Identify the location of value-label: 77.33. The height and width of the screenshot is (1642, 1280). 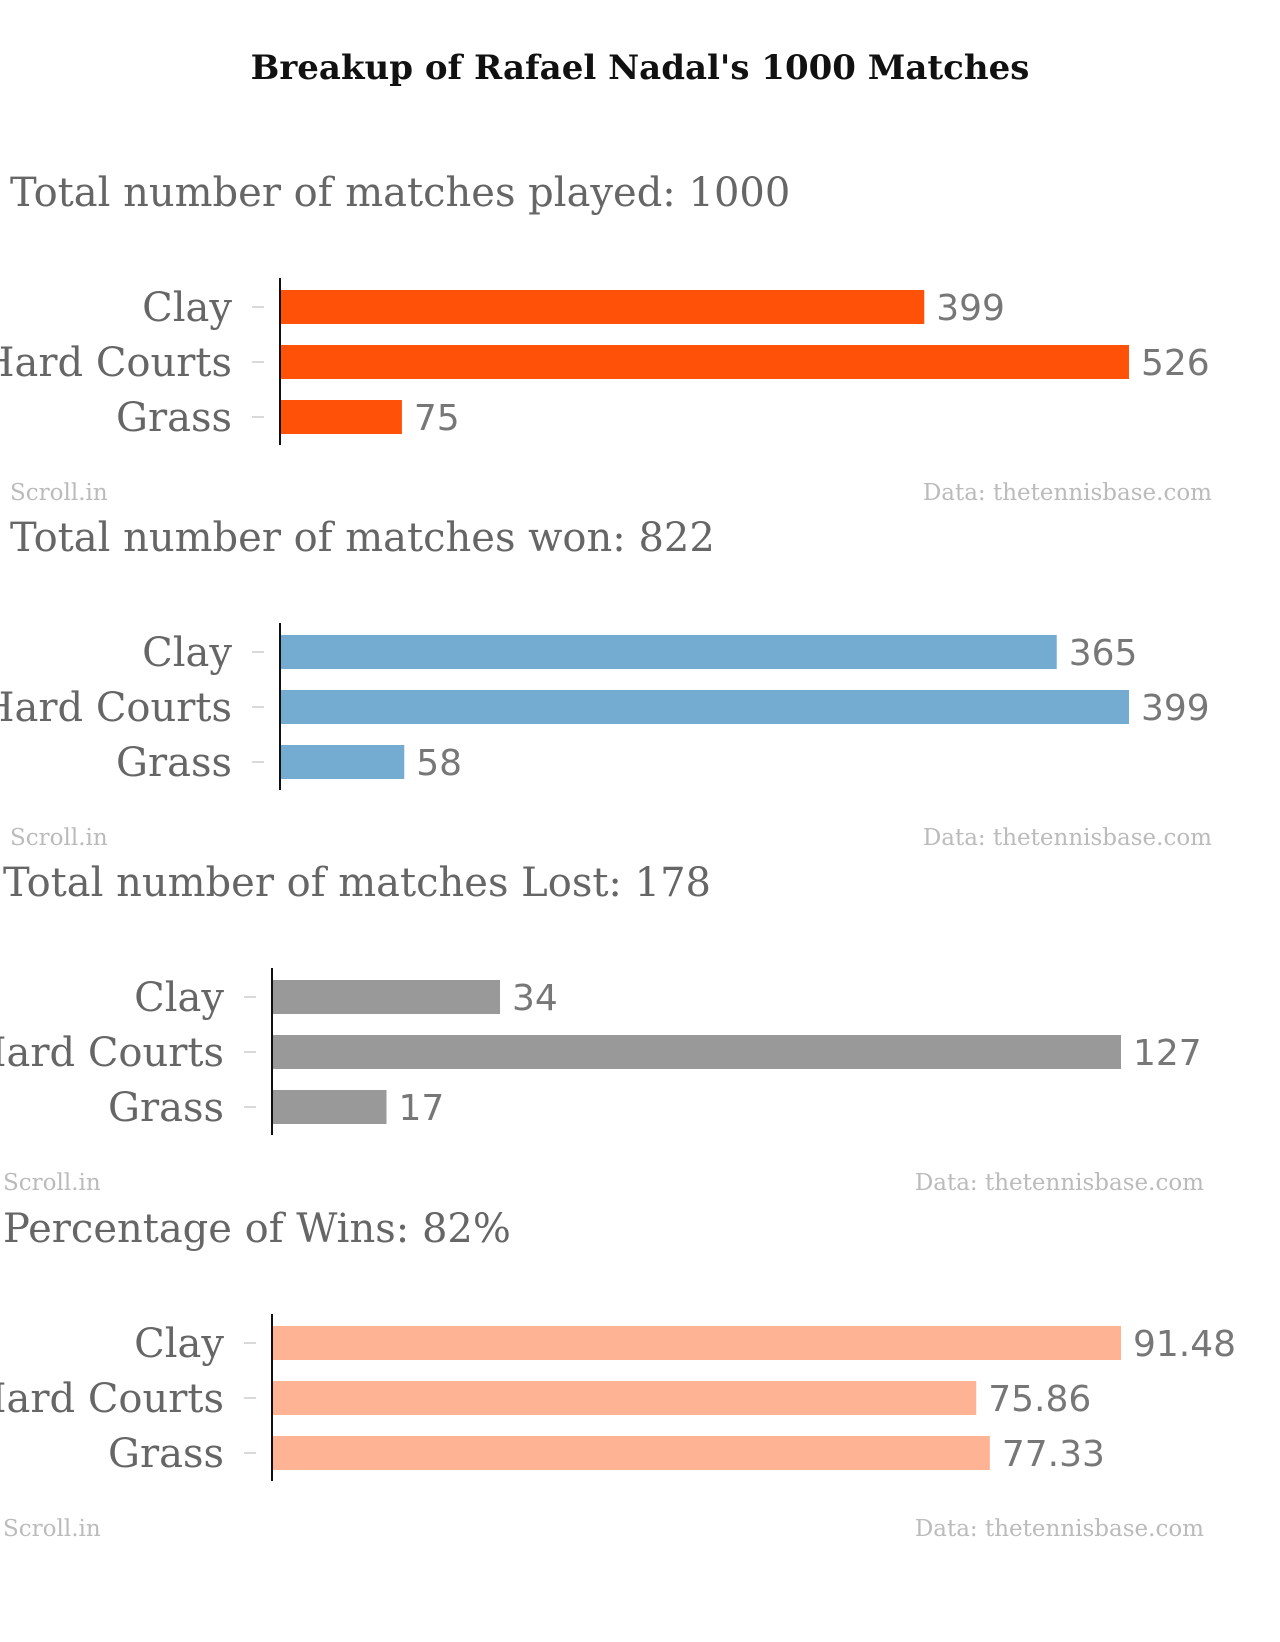
(1053, 1454).